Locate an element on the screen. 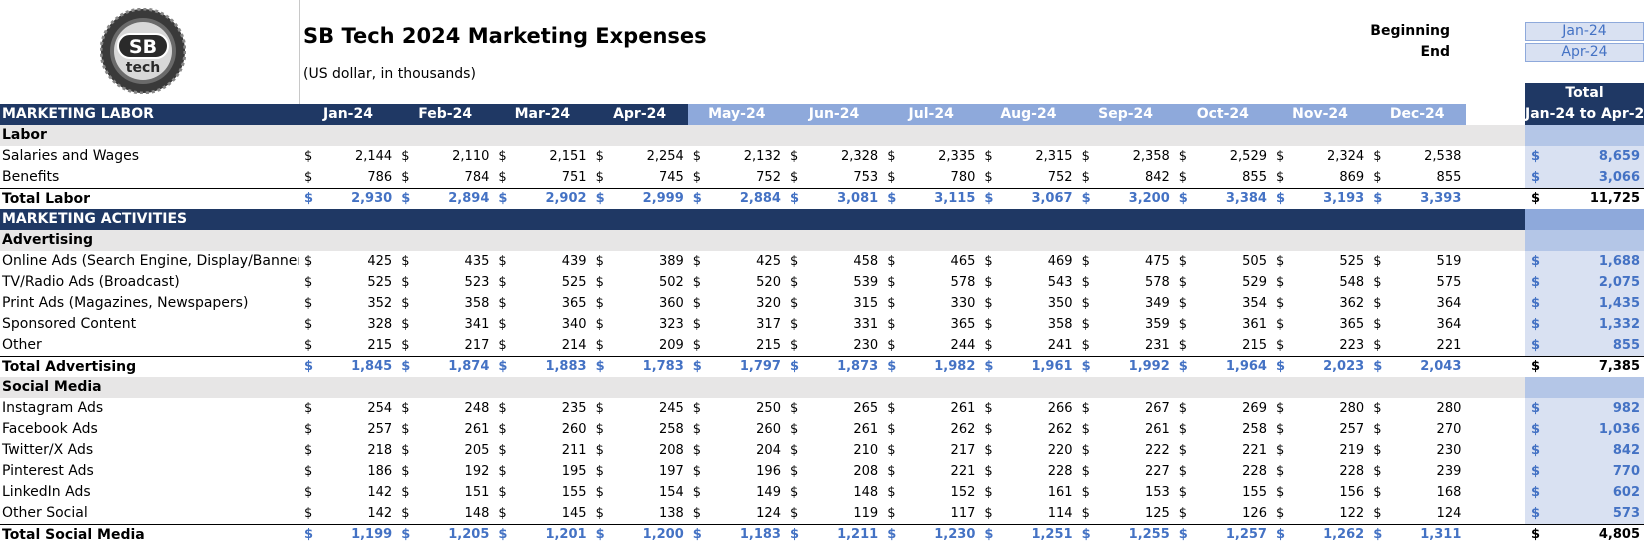 The image size is (1644, 547). value-cell: 458 is located at coordinates (866, 261).